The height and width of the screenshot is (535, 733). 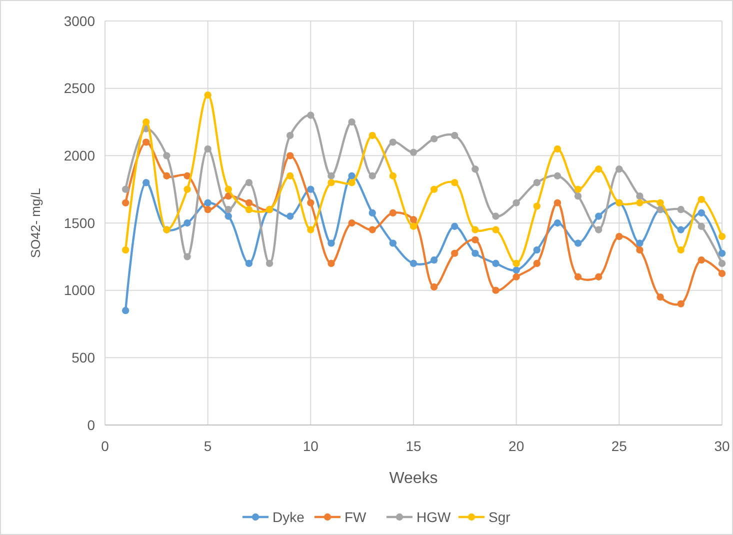 I want to click on x-axis-title: Weeks, so click(x=413, y=478).